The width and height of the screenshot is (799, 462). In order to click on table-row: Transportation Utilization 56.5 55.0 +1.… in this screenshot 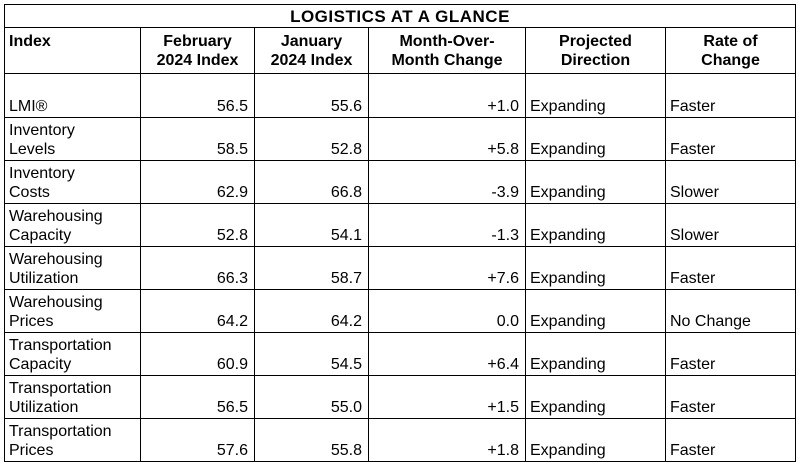, I will do `click(400, 397)`.